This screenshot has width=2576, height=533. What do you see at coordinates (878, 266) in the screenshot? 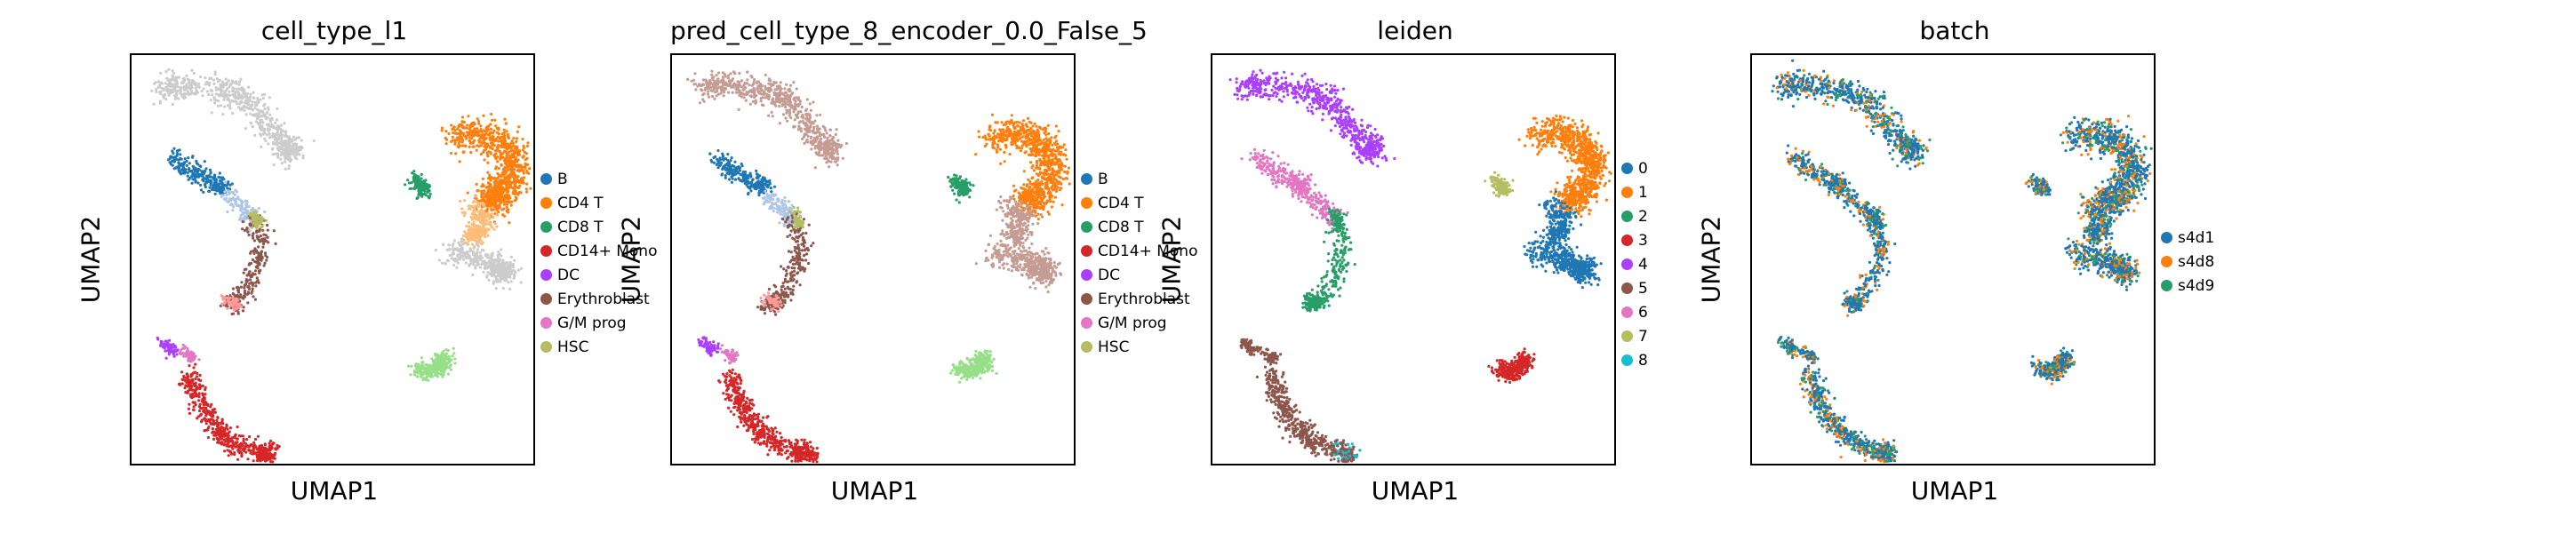
I see `umap-scatter` at bounding box center [878, 266].